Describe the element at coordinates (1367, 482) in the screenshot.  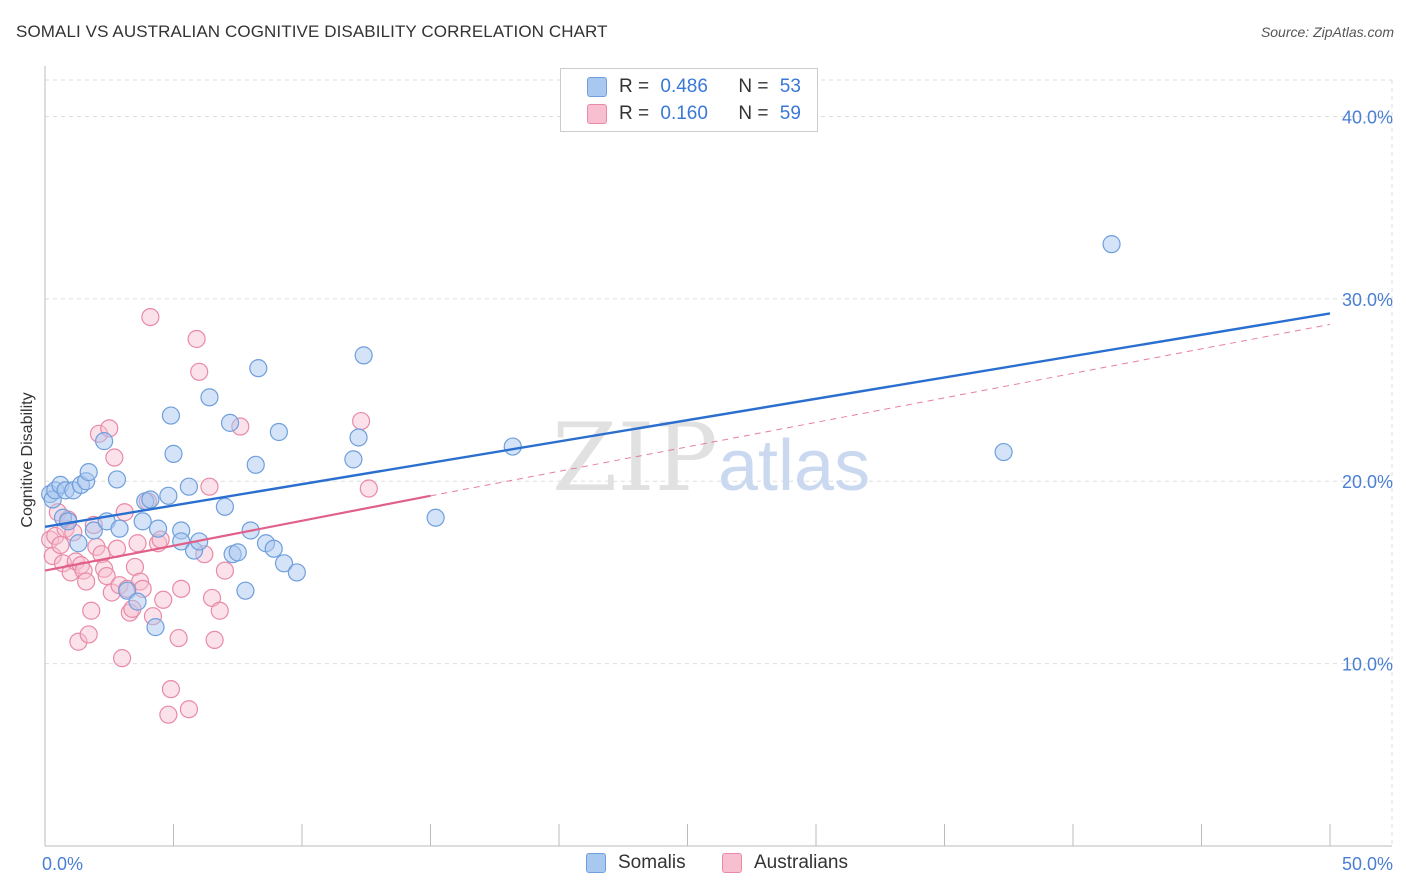
I see `y-tick-label: 20.0%` at that location.